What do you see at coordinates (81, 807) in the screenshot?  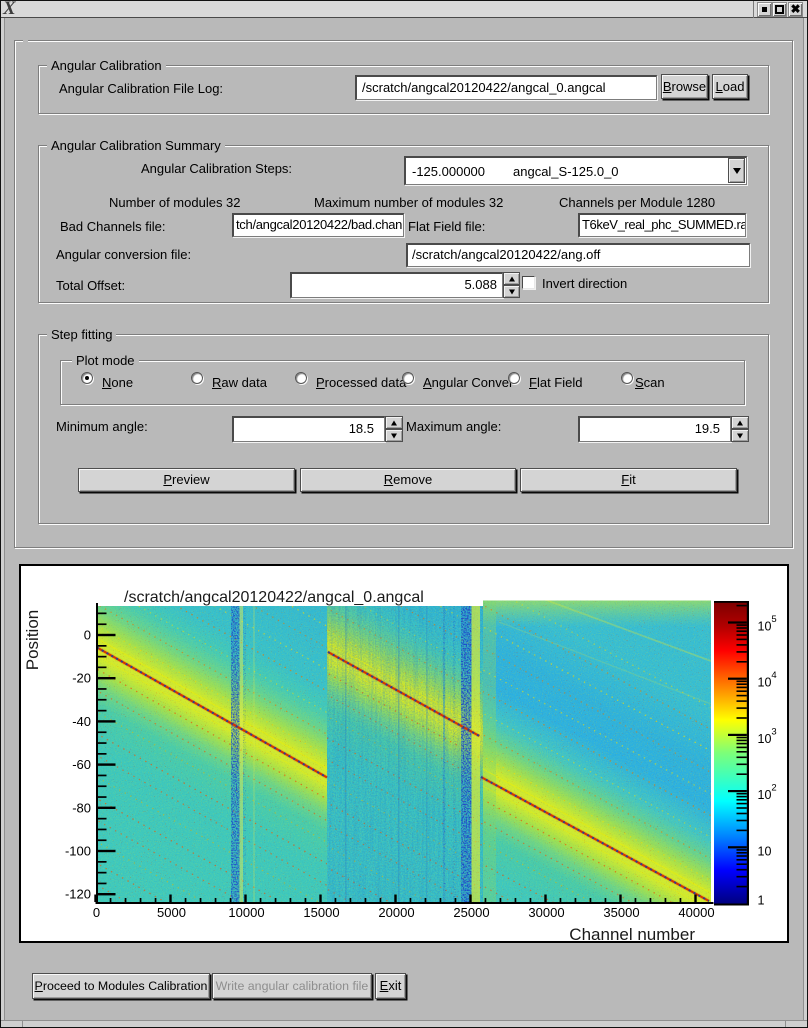 I see `svg-text: -80` at bounding box center [81, 807].